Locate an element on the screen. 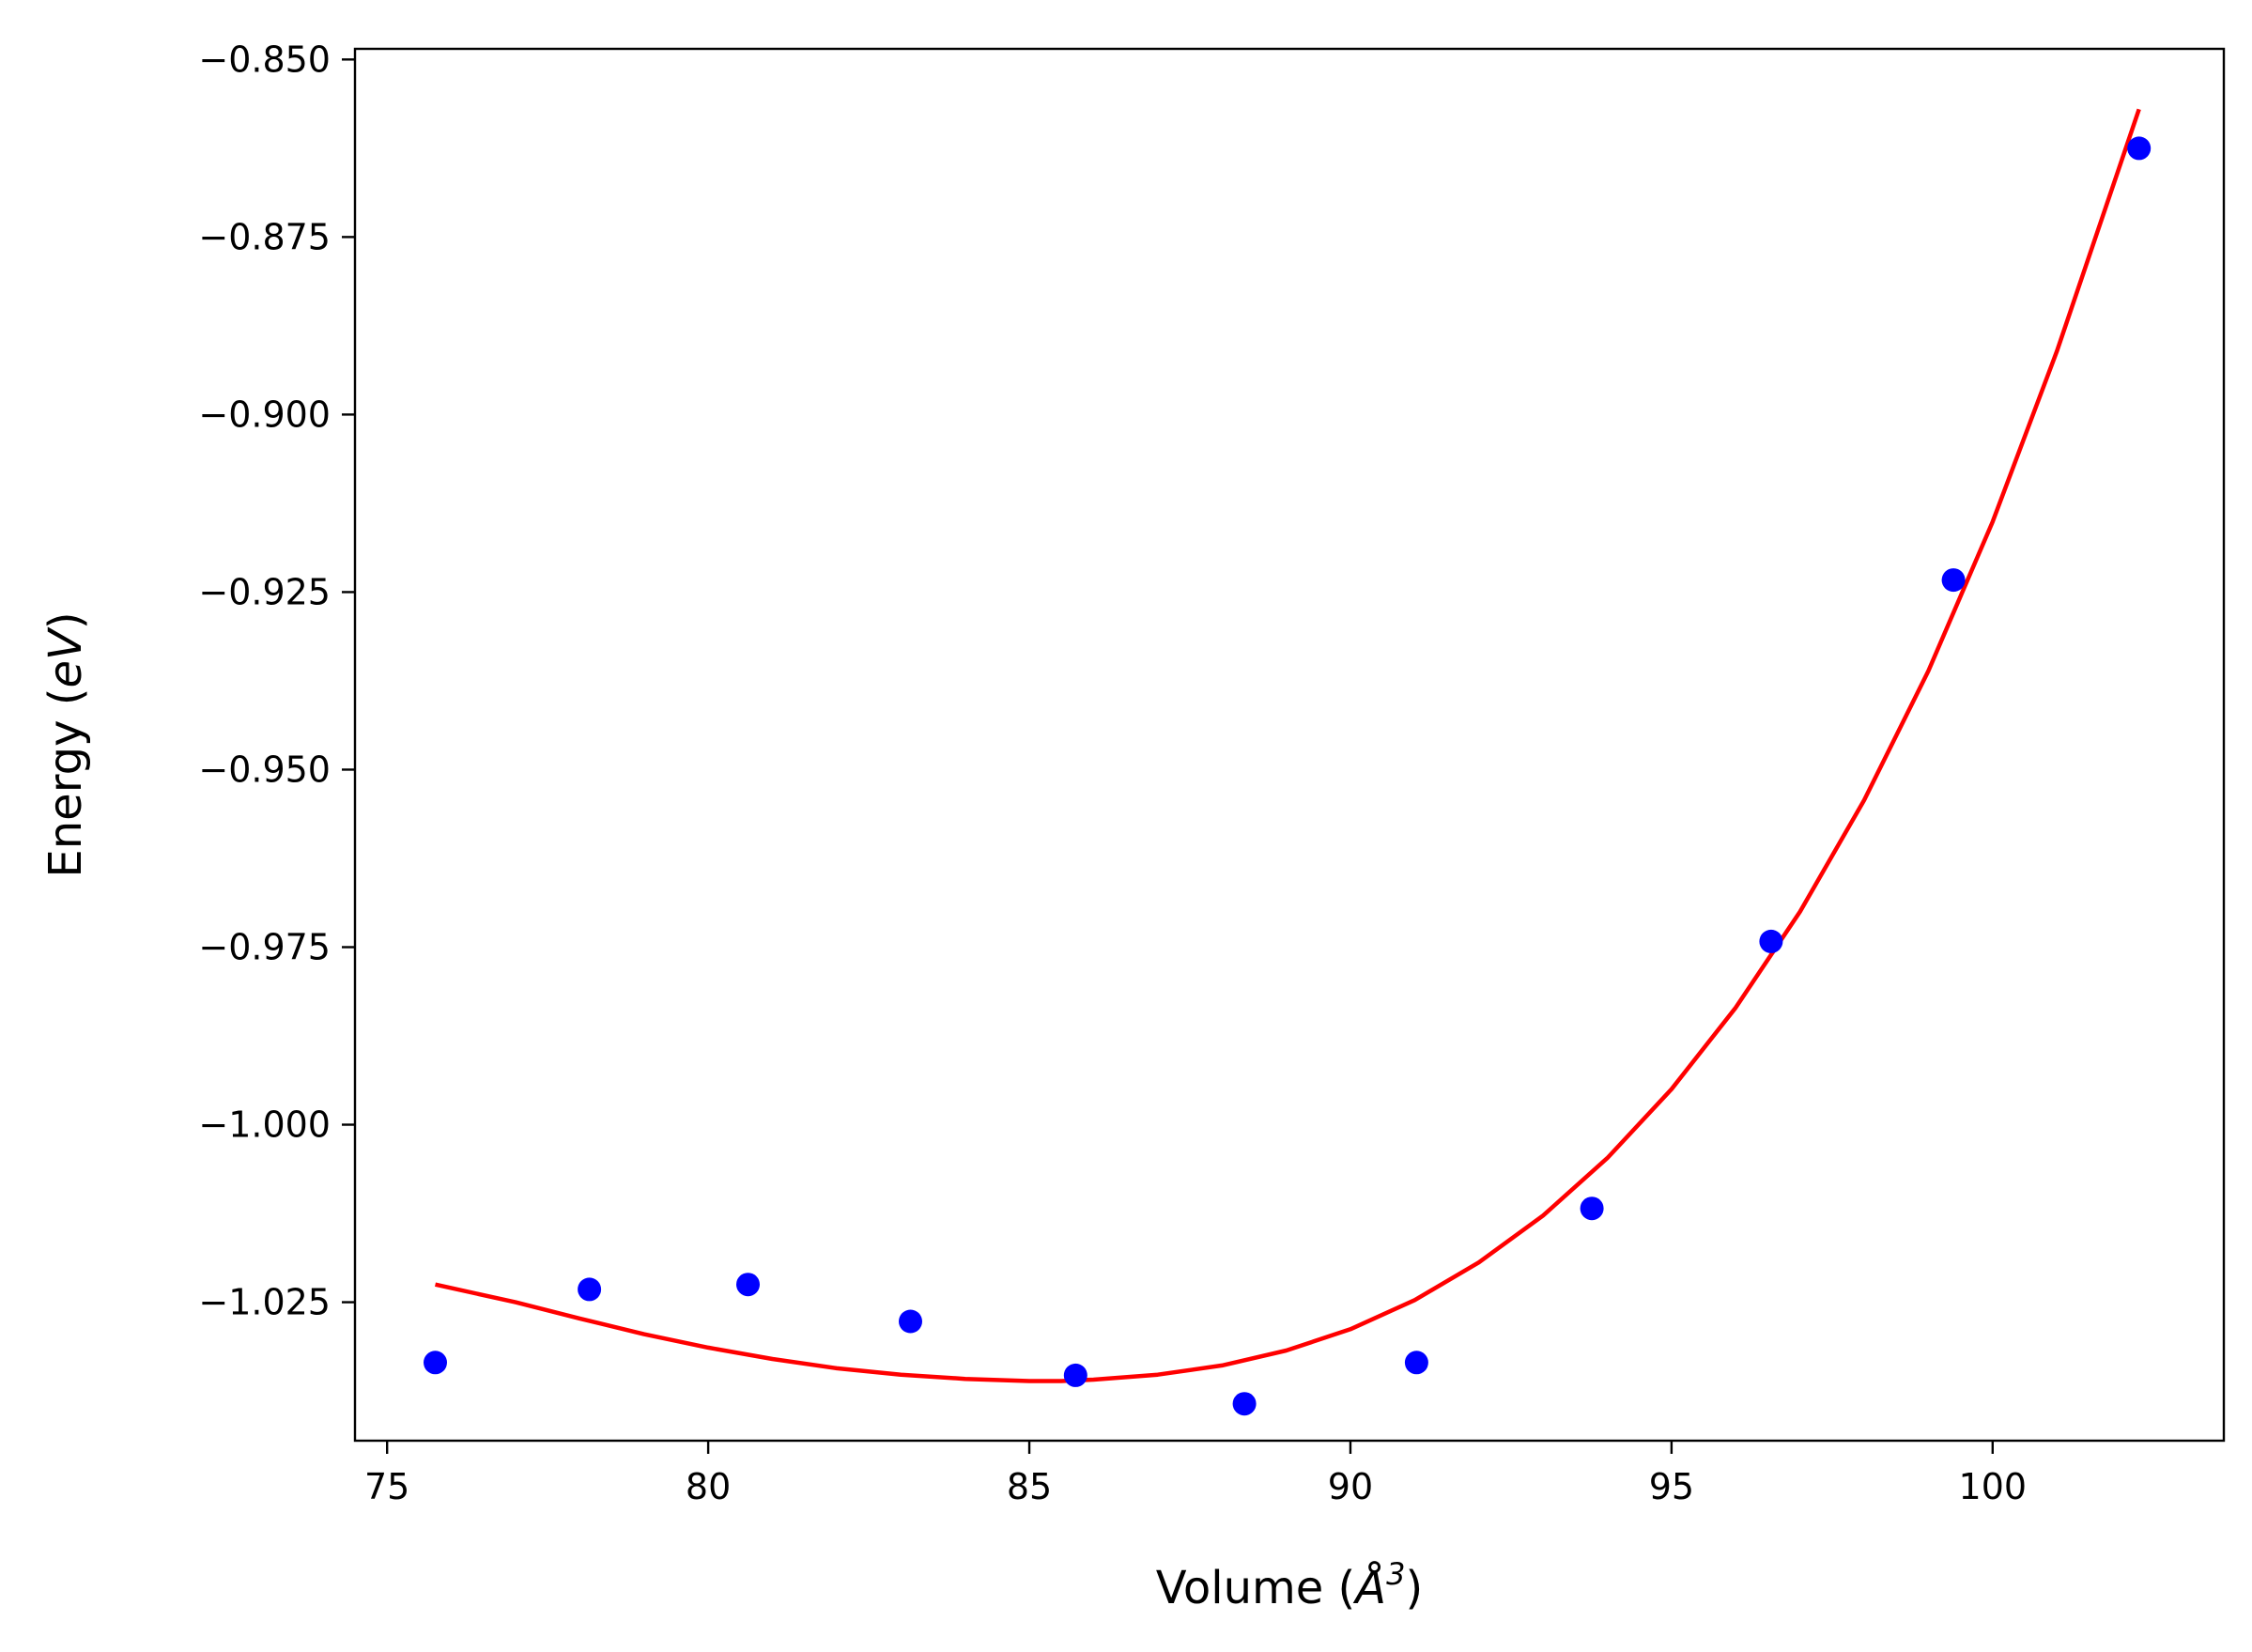  y-tick-label: −0.875 is located at coordinates (264, 236).